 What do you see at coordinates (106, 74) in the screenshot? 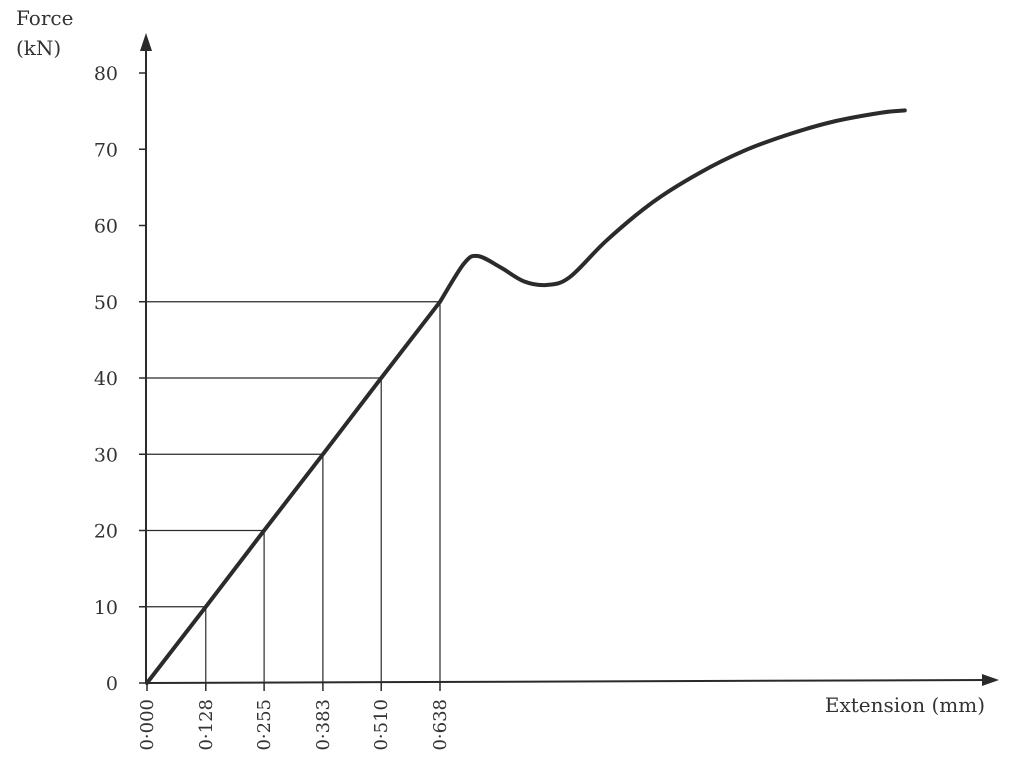
I see `y-tick-label-80: 80` at bounding box center [106, 74].